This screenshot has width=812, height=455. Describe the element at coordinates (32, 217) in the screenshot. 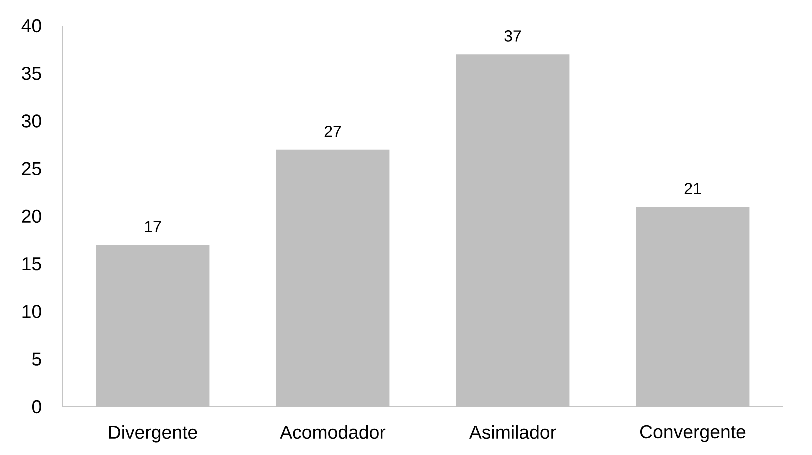

I see `y-tick-label: 20` at that location.